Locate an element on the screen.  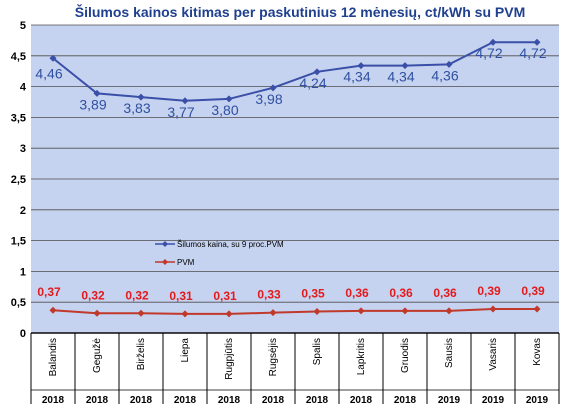
x-tick-label: Rugpjūtis is located at coordinates (229, 359).